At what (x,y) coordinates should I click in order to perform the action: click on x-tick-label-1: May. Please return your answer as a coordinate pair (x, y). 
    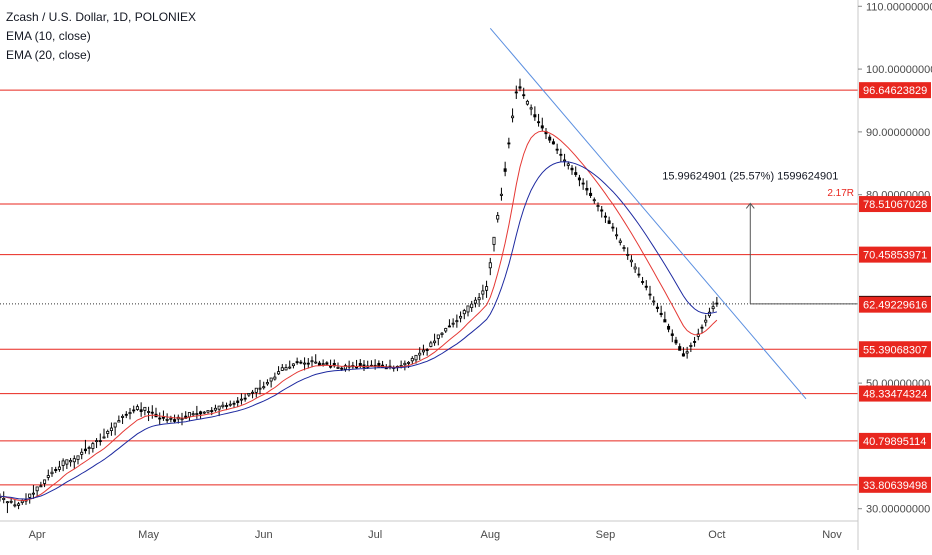
    Looking at the image, I should click on (148, 535).